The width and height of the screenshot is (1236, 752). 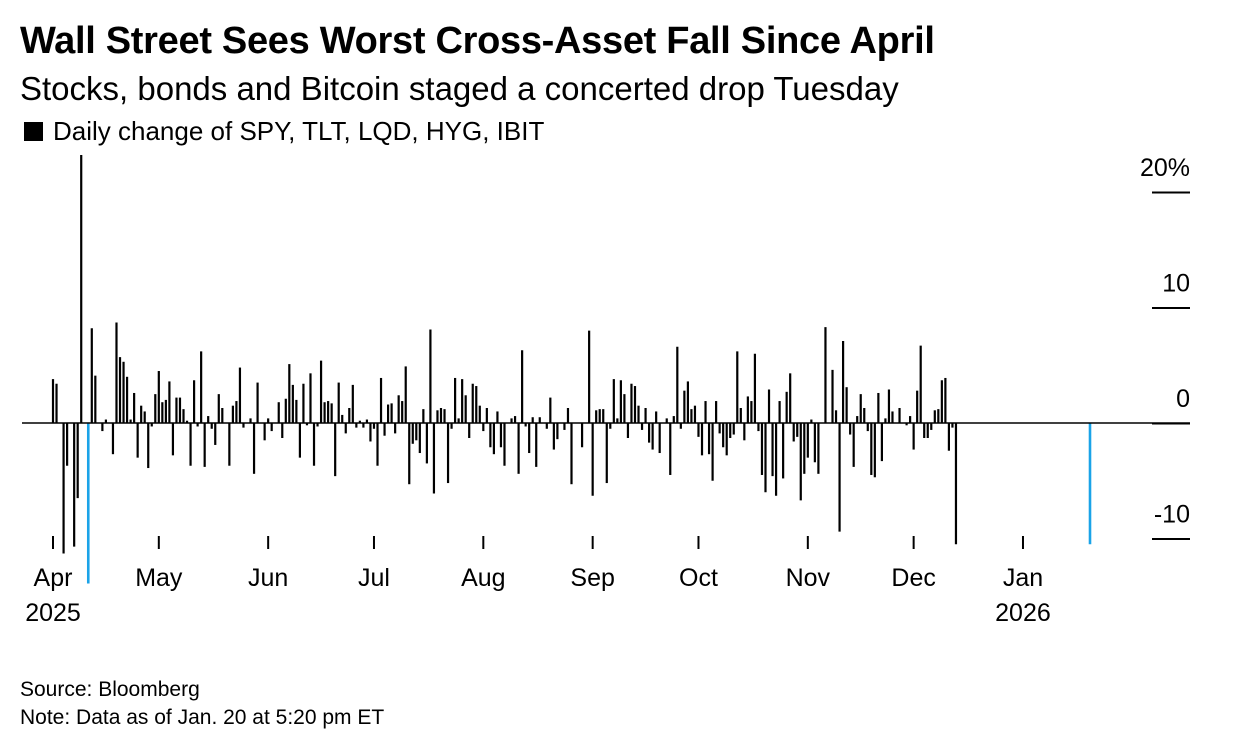 I want to click on x-year-label: 2025, so click(x=53, y=613).